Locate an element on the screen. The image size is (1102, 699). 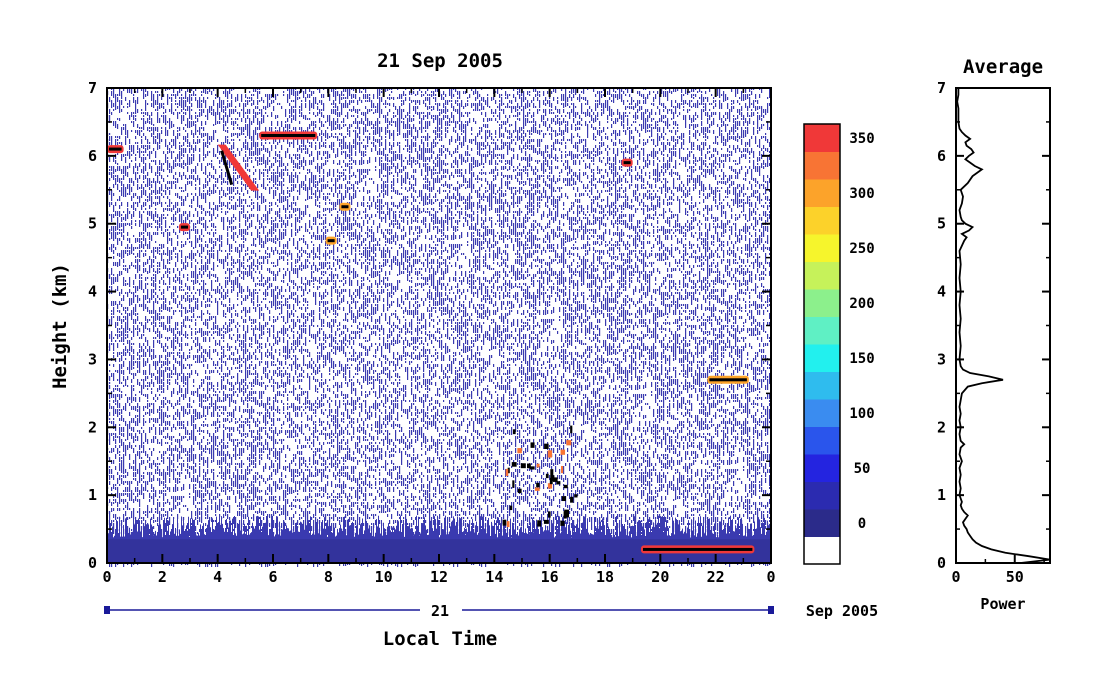
colorbar-tick-label: 350 is located at coordinates (861, 139).